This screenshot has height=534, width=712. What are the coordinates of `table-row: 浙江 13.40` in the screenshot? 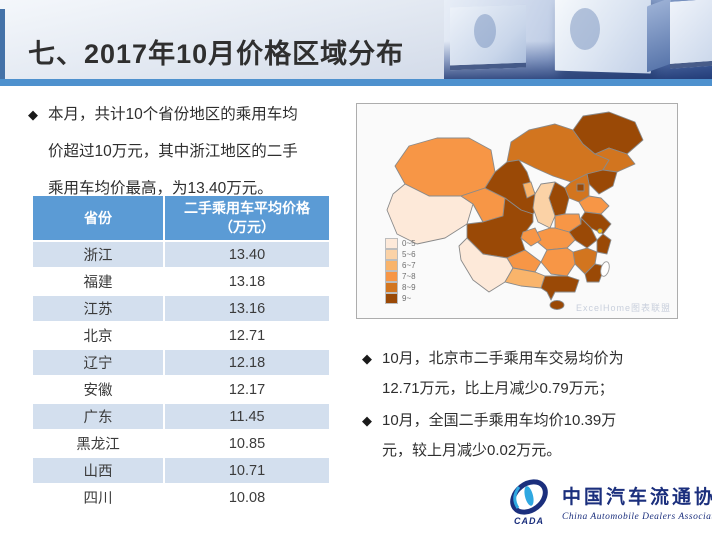 It's located at (181, 254).